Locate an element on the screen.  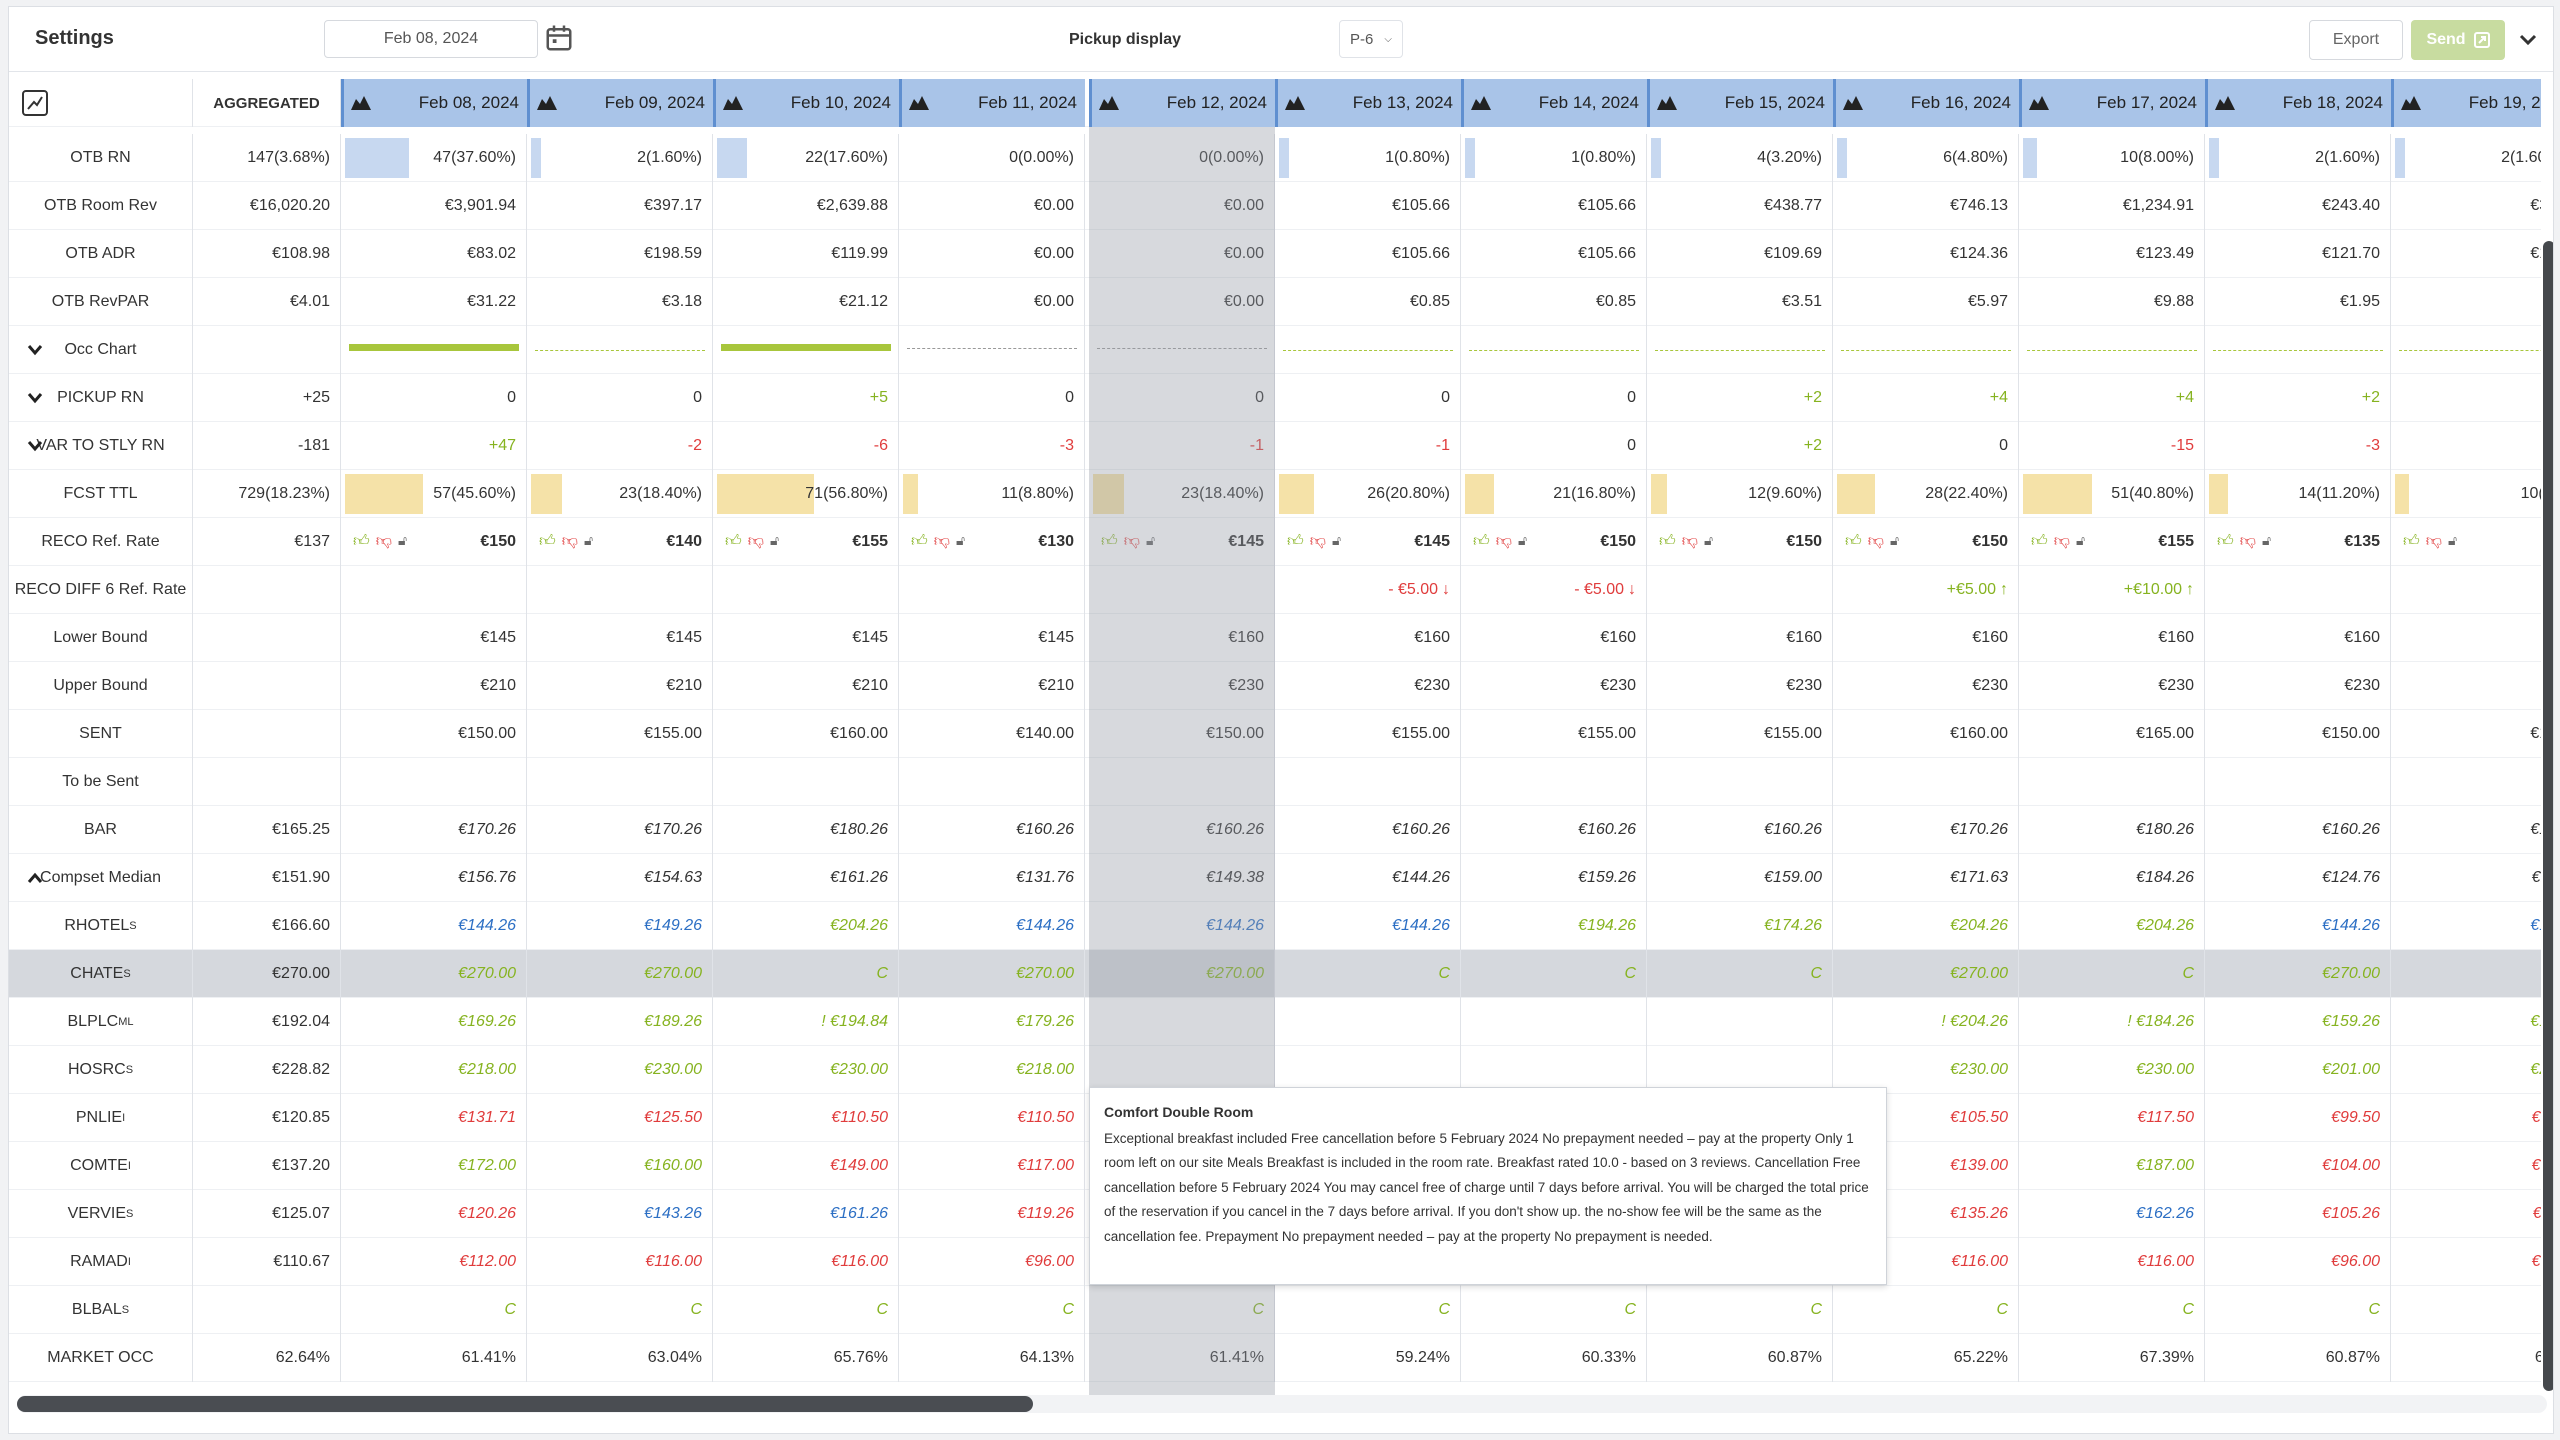
date-column-header: Feb 09, 2024 is located at coordinates (620, 103).